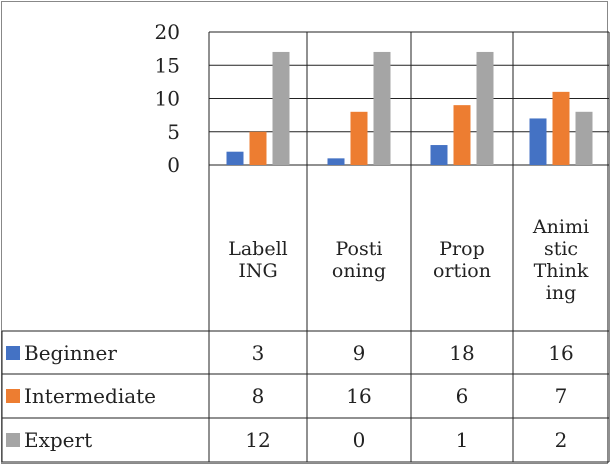 This screenshot has height=469, width=612. I want to click on legend-entry-intermediate: Intermediate, so click(81, 396).